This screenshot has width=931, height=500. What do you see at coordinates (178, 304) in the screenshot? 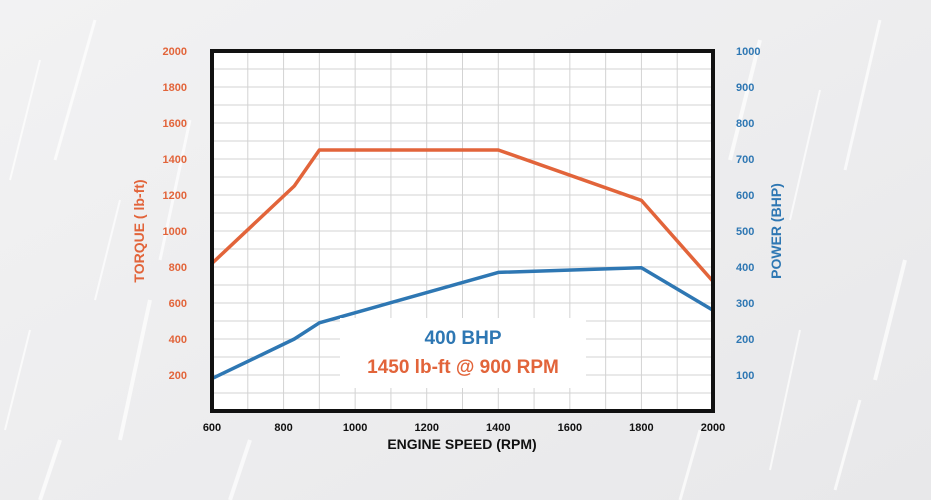
I see `left-tick-label: 600` at bounding box center [178, 304].